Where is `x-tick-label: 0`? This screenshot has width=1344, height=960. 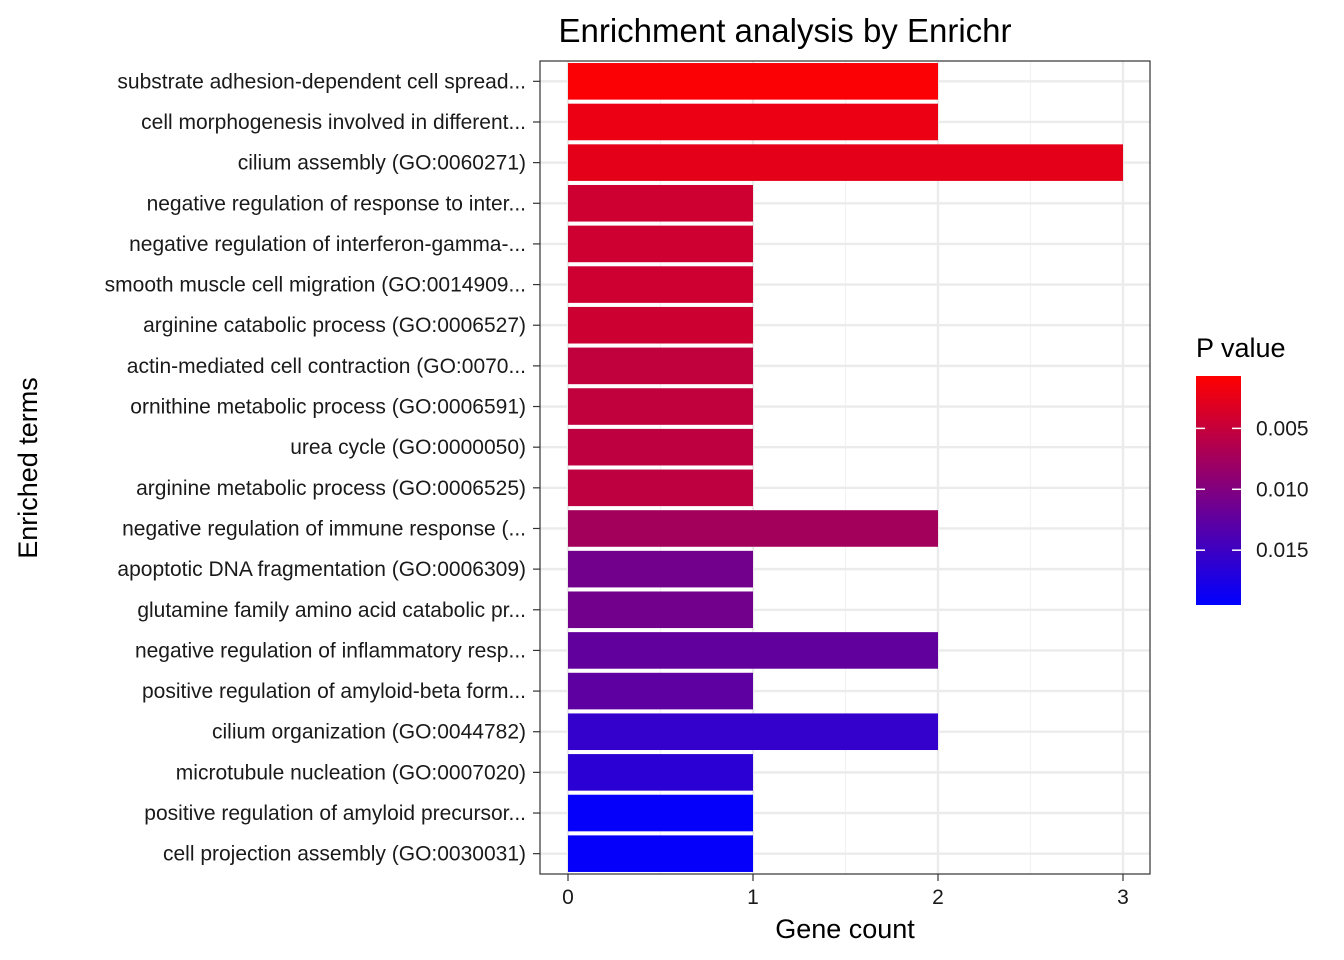 x-tick-label: 0 is located at coordinates (568, 897).